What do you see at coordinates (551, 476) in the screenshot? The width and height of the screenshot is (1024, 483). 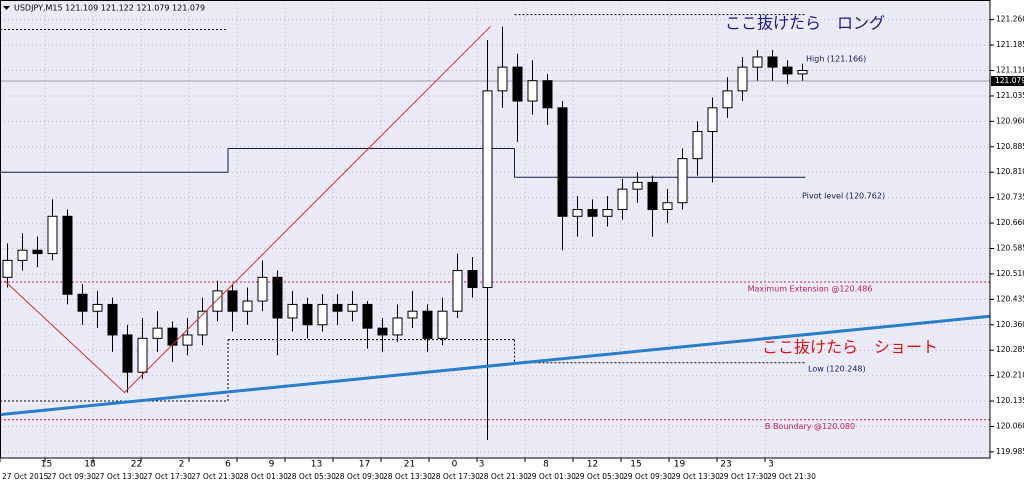 I see `x-tick-label: 29 Oct 01:30` at bounding box center [551, 476].